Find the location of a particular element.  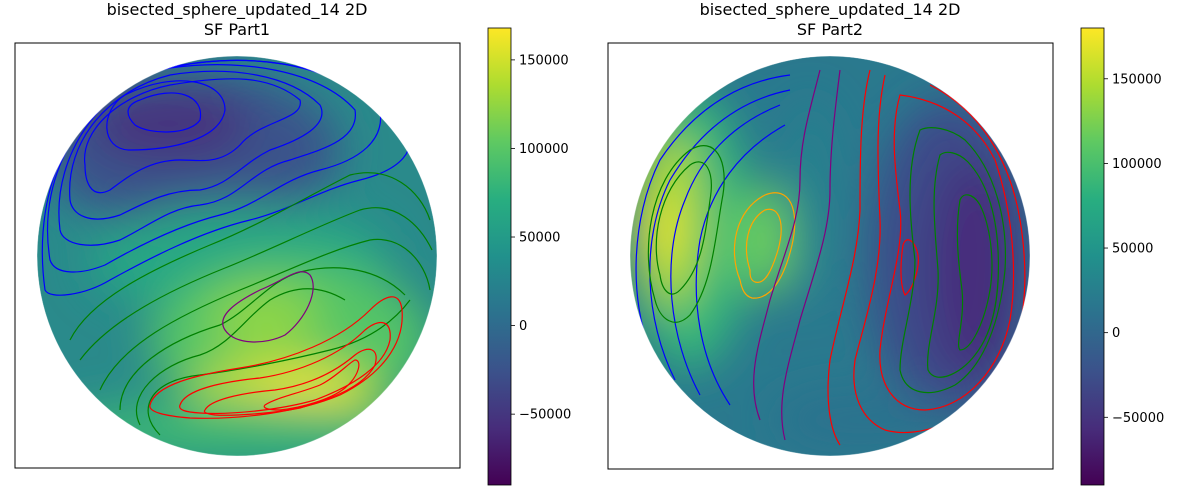

panel-1-subtitle: SF Part1 is located at coordinates (237, 29).